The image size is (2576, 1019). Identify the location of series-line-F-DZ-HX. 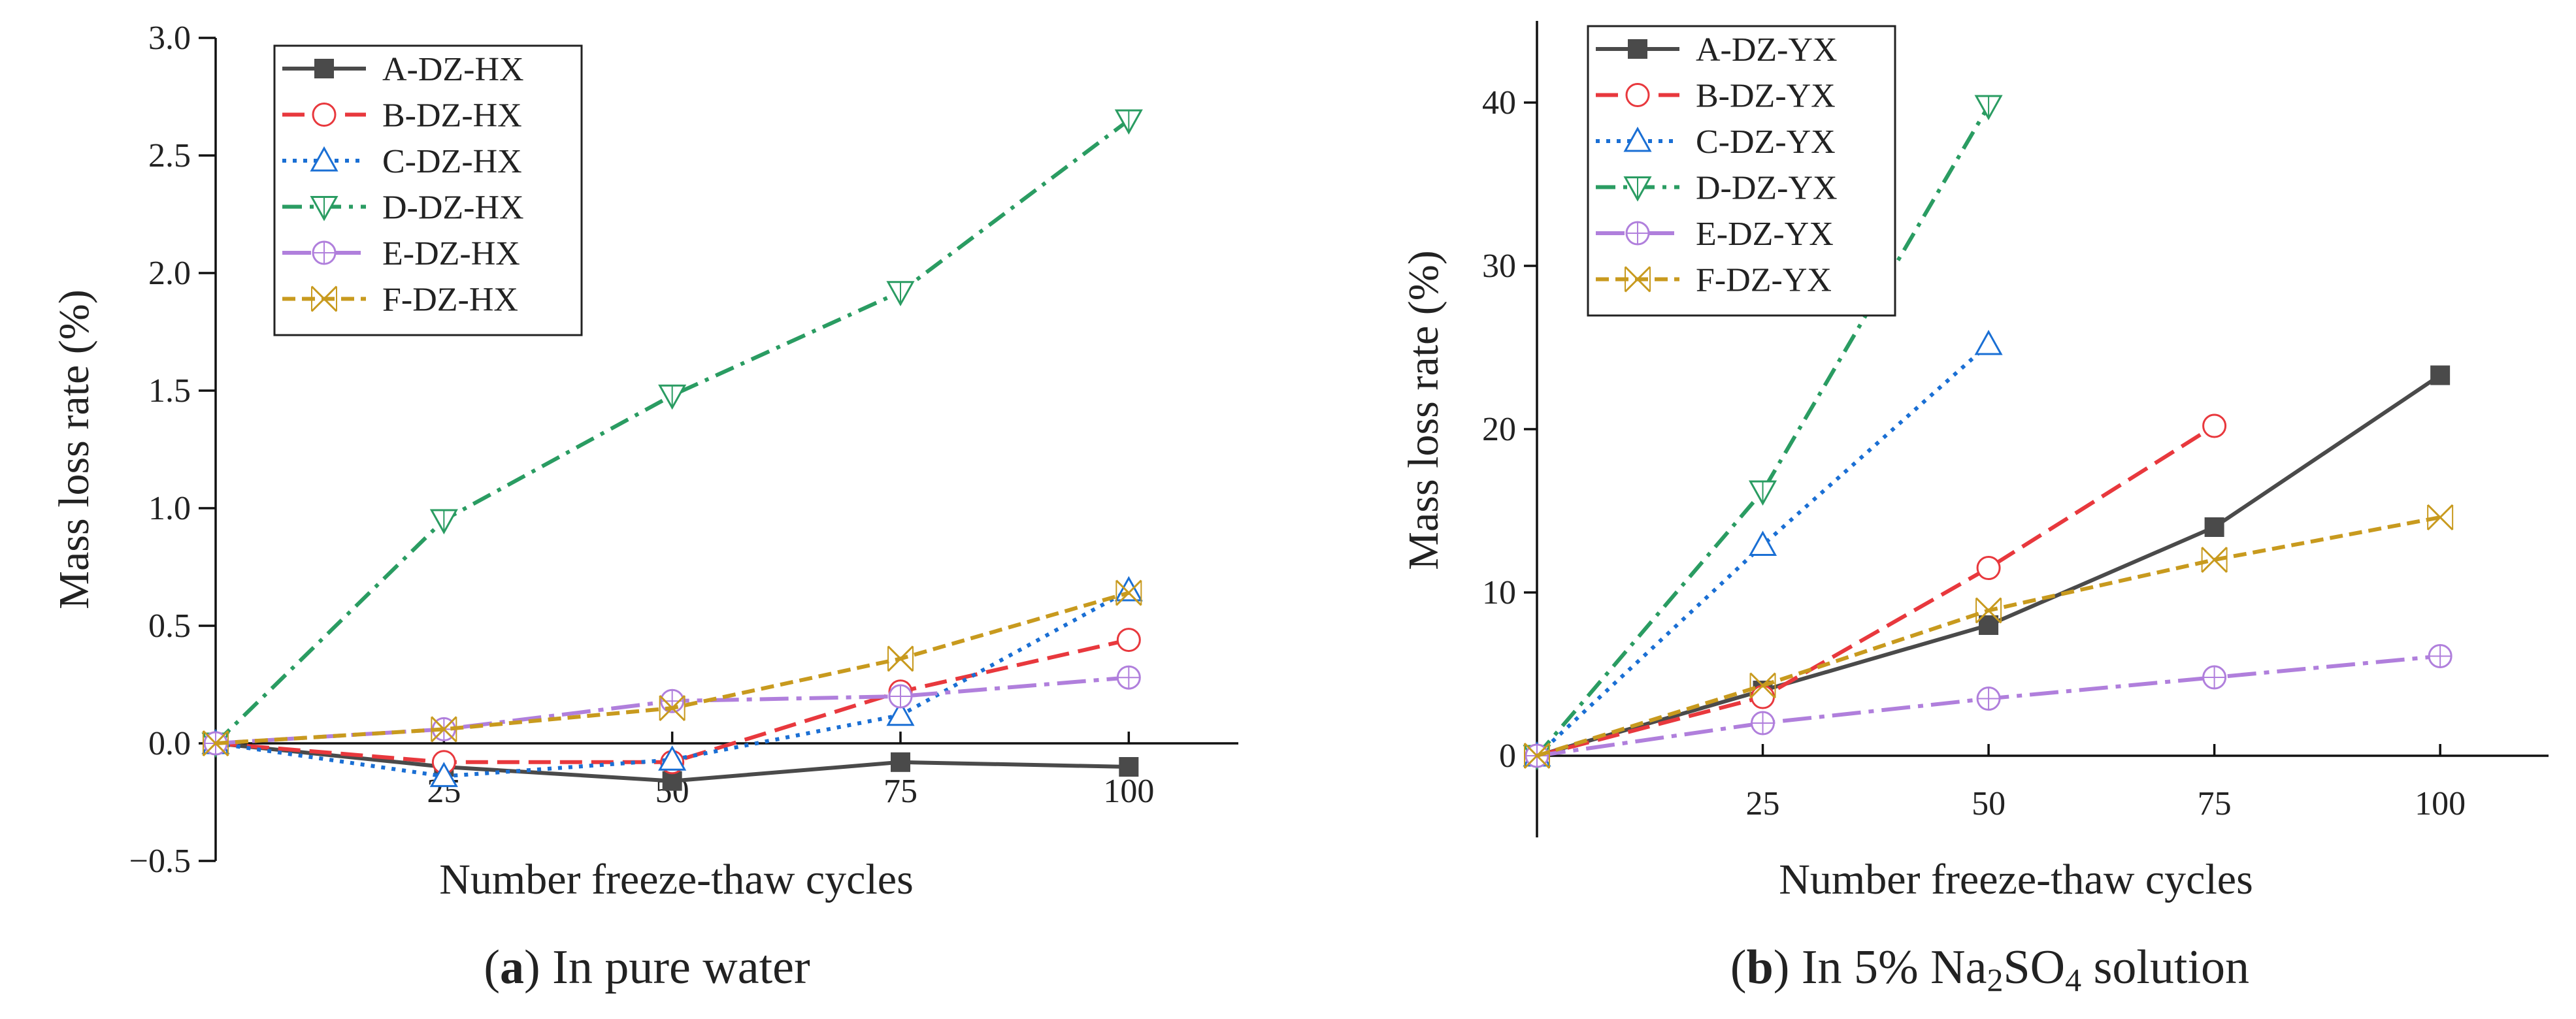
(672, 667).